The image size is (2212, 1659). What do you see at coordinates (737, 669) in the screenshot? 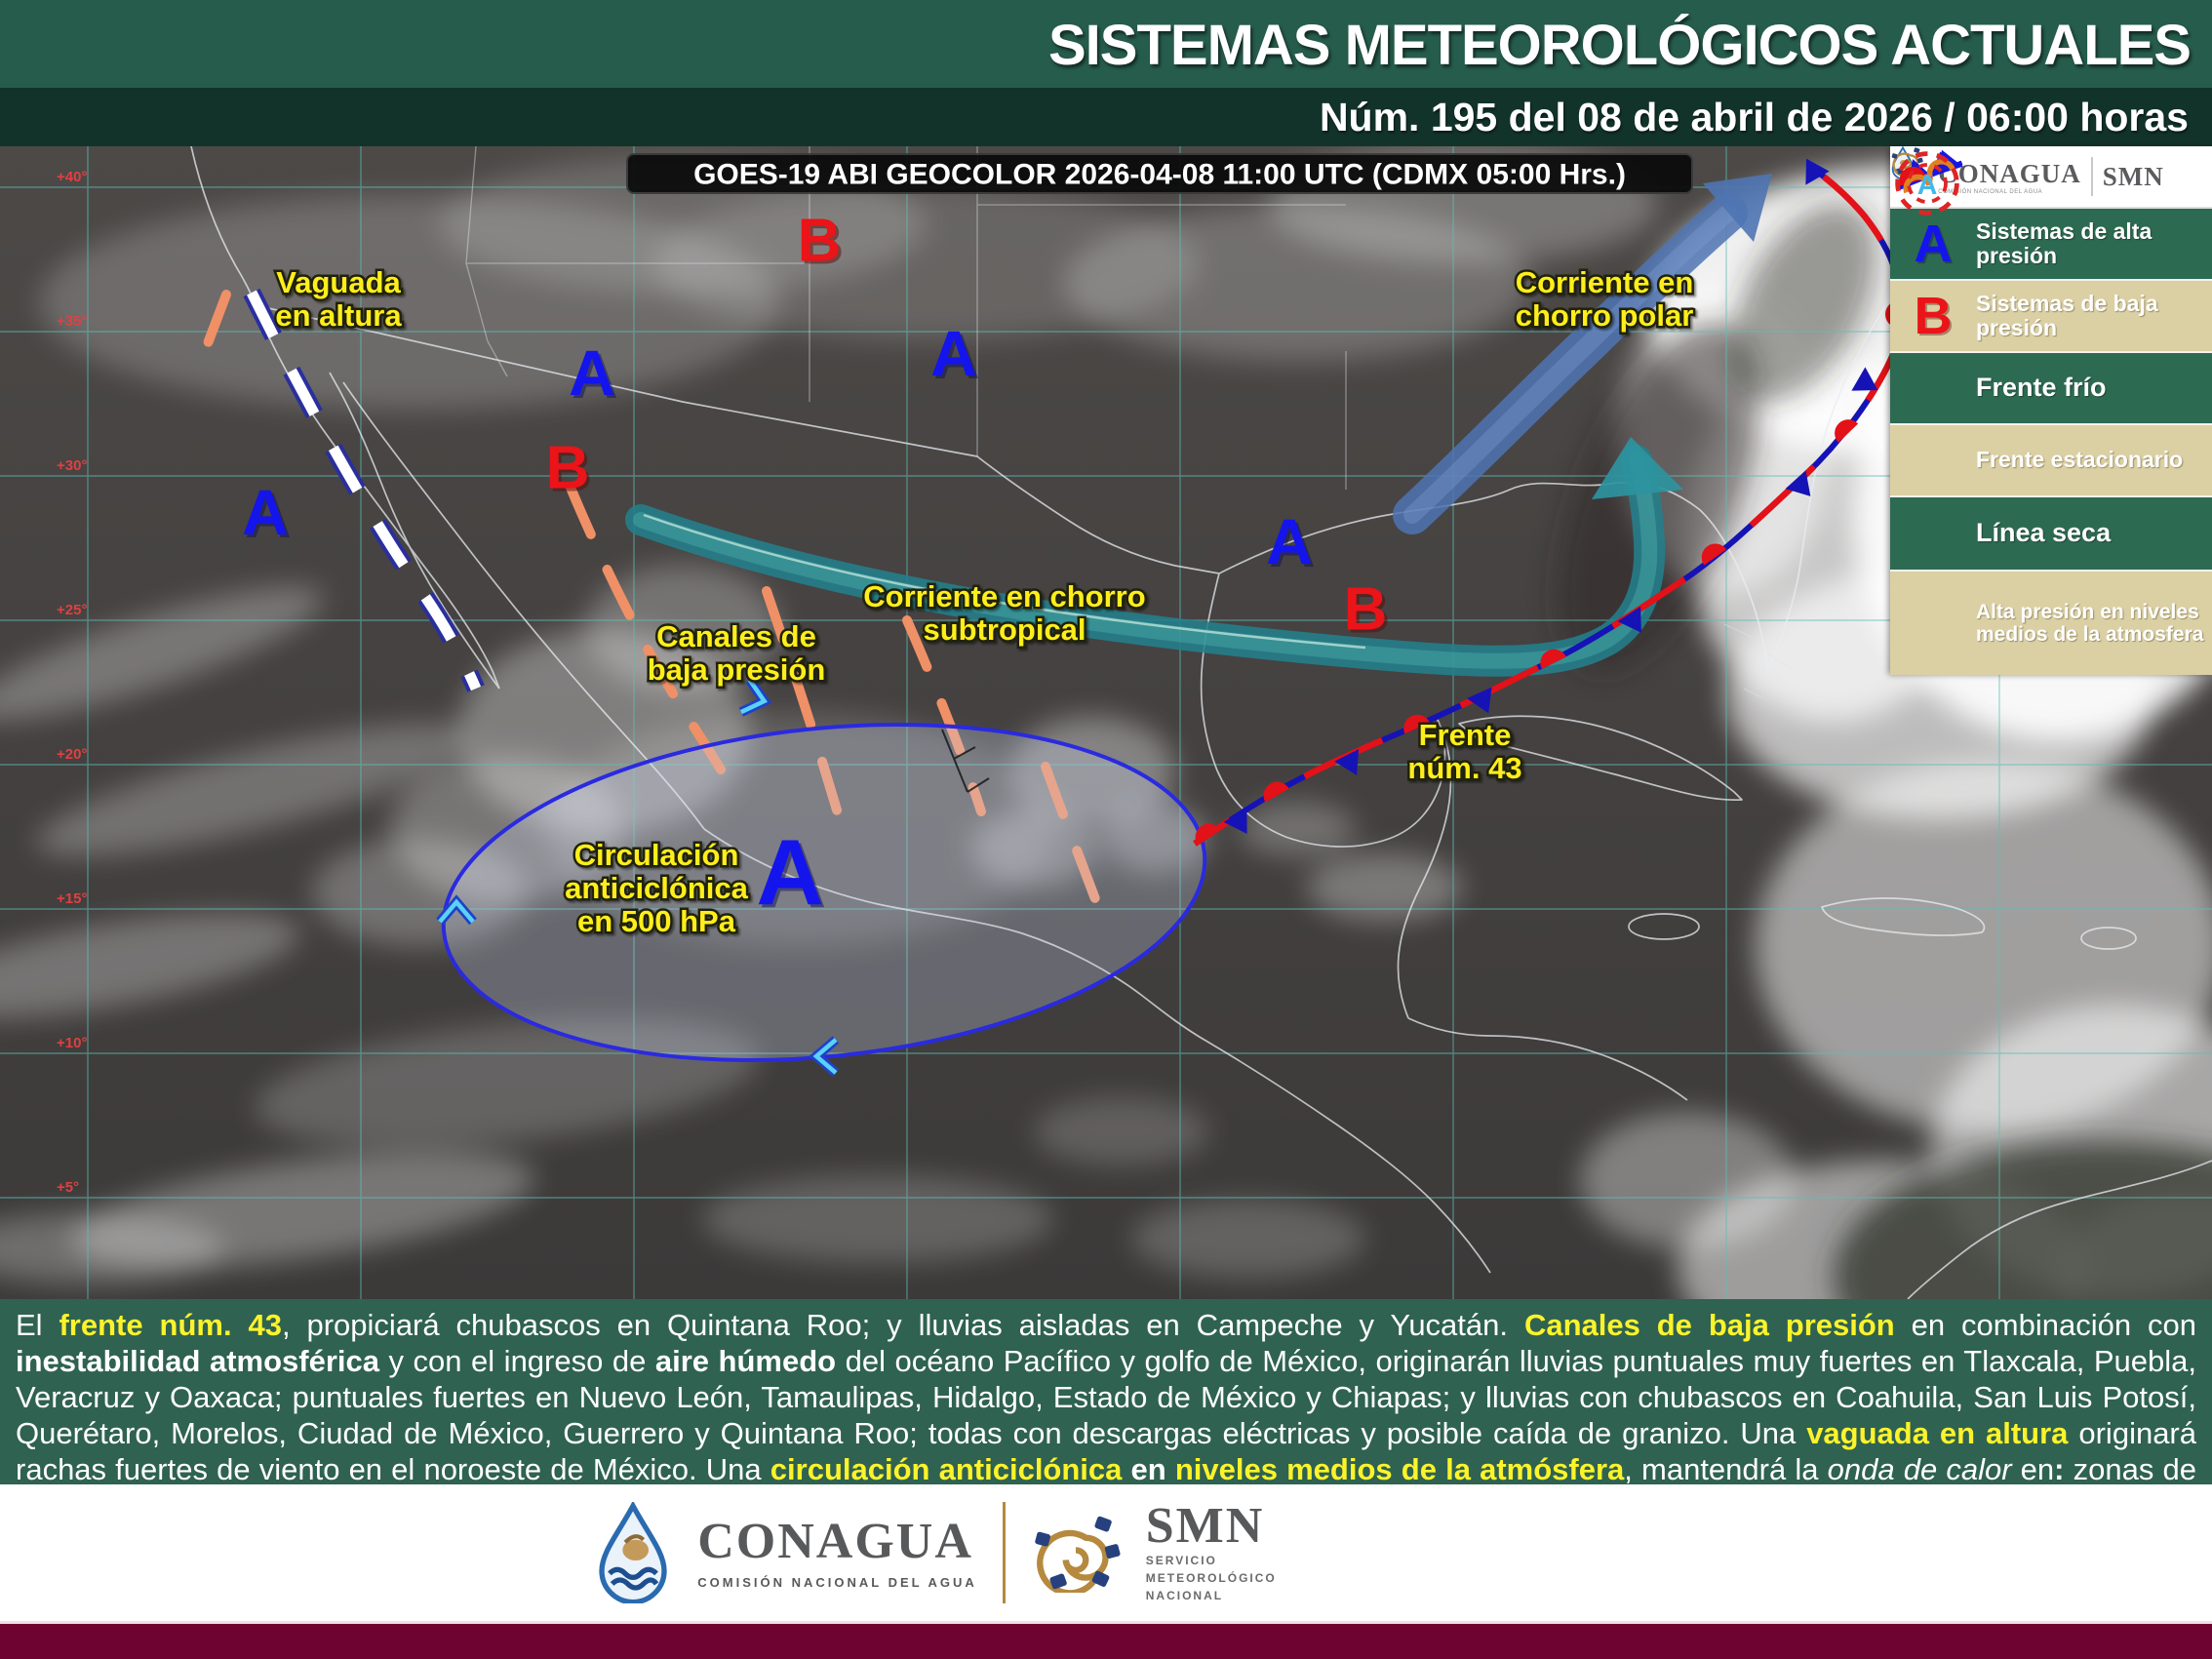
I see `channels-label: baja presión` at bounding box center [737, 669].